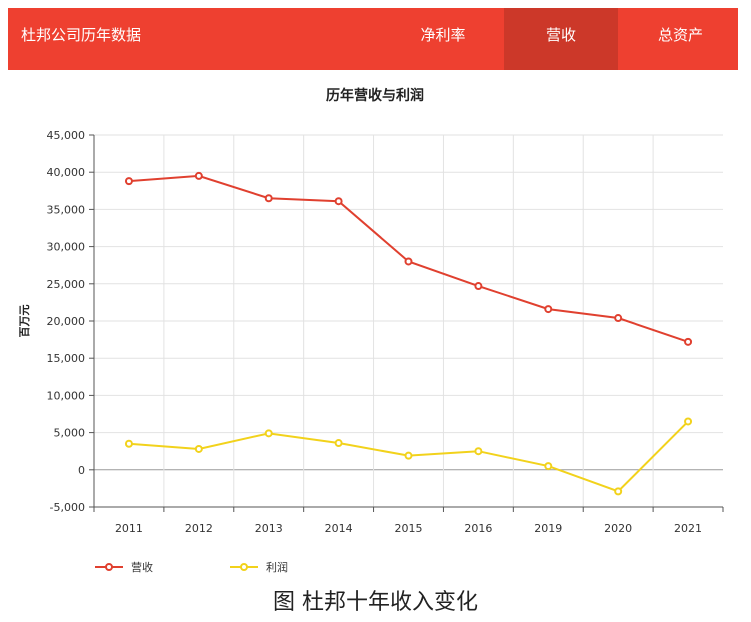  Describe the element at coordinates (66, 284) in the screenshot. I see `y-tick-label: 25,000` at that location.